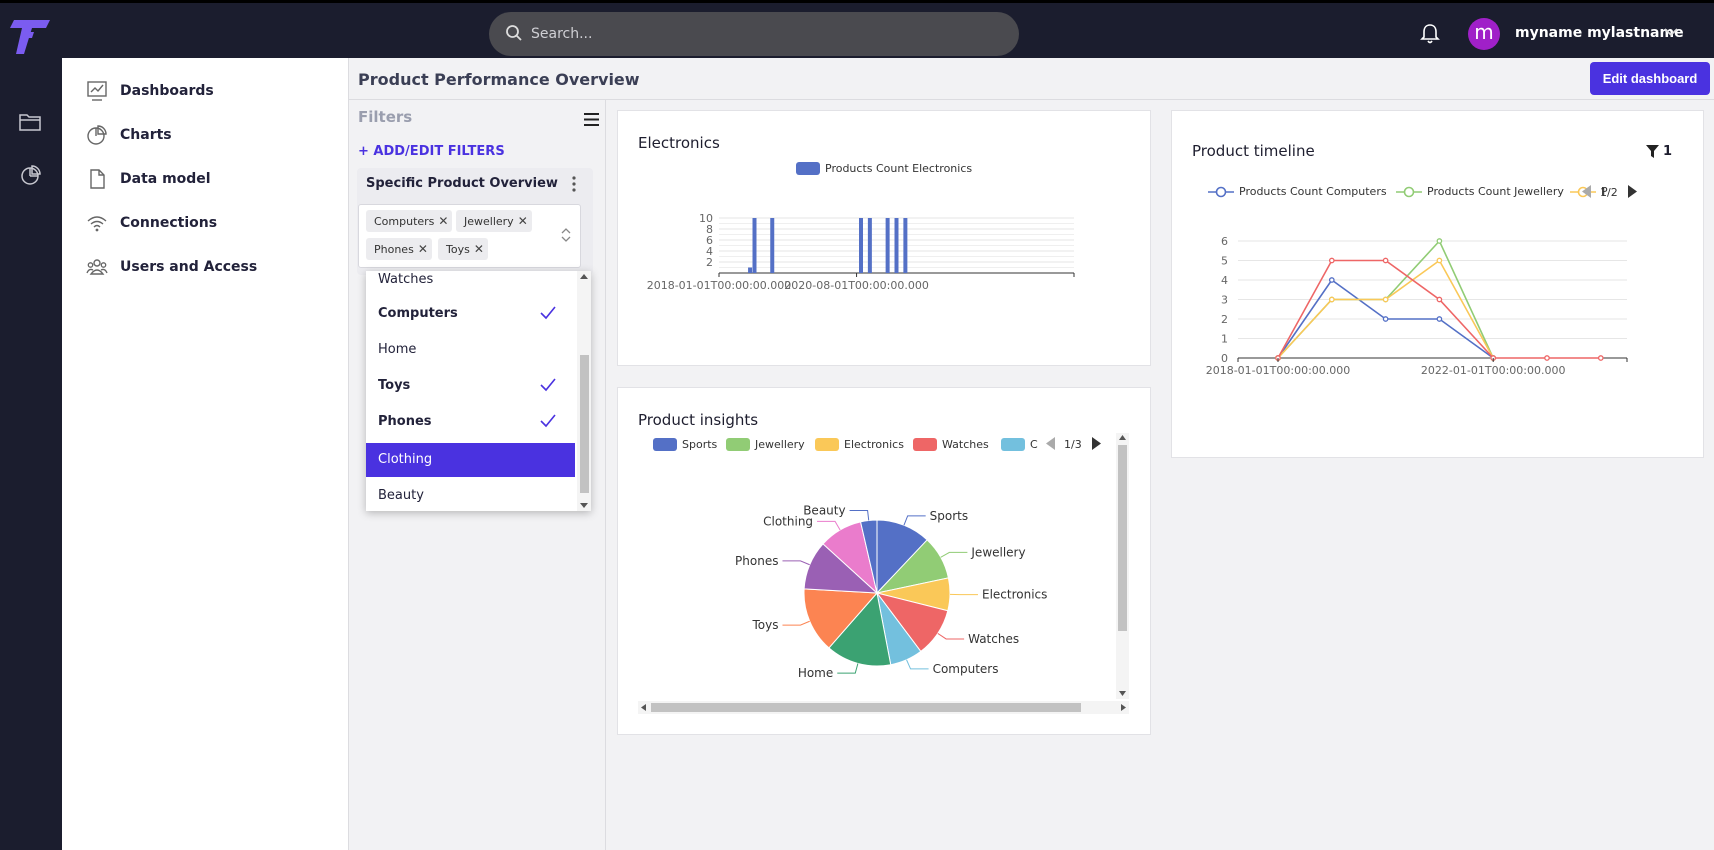 This screenshot has width=1714, height=850. I want to click on search-icon, so click(514, 33).